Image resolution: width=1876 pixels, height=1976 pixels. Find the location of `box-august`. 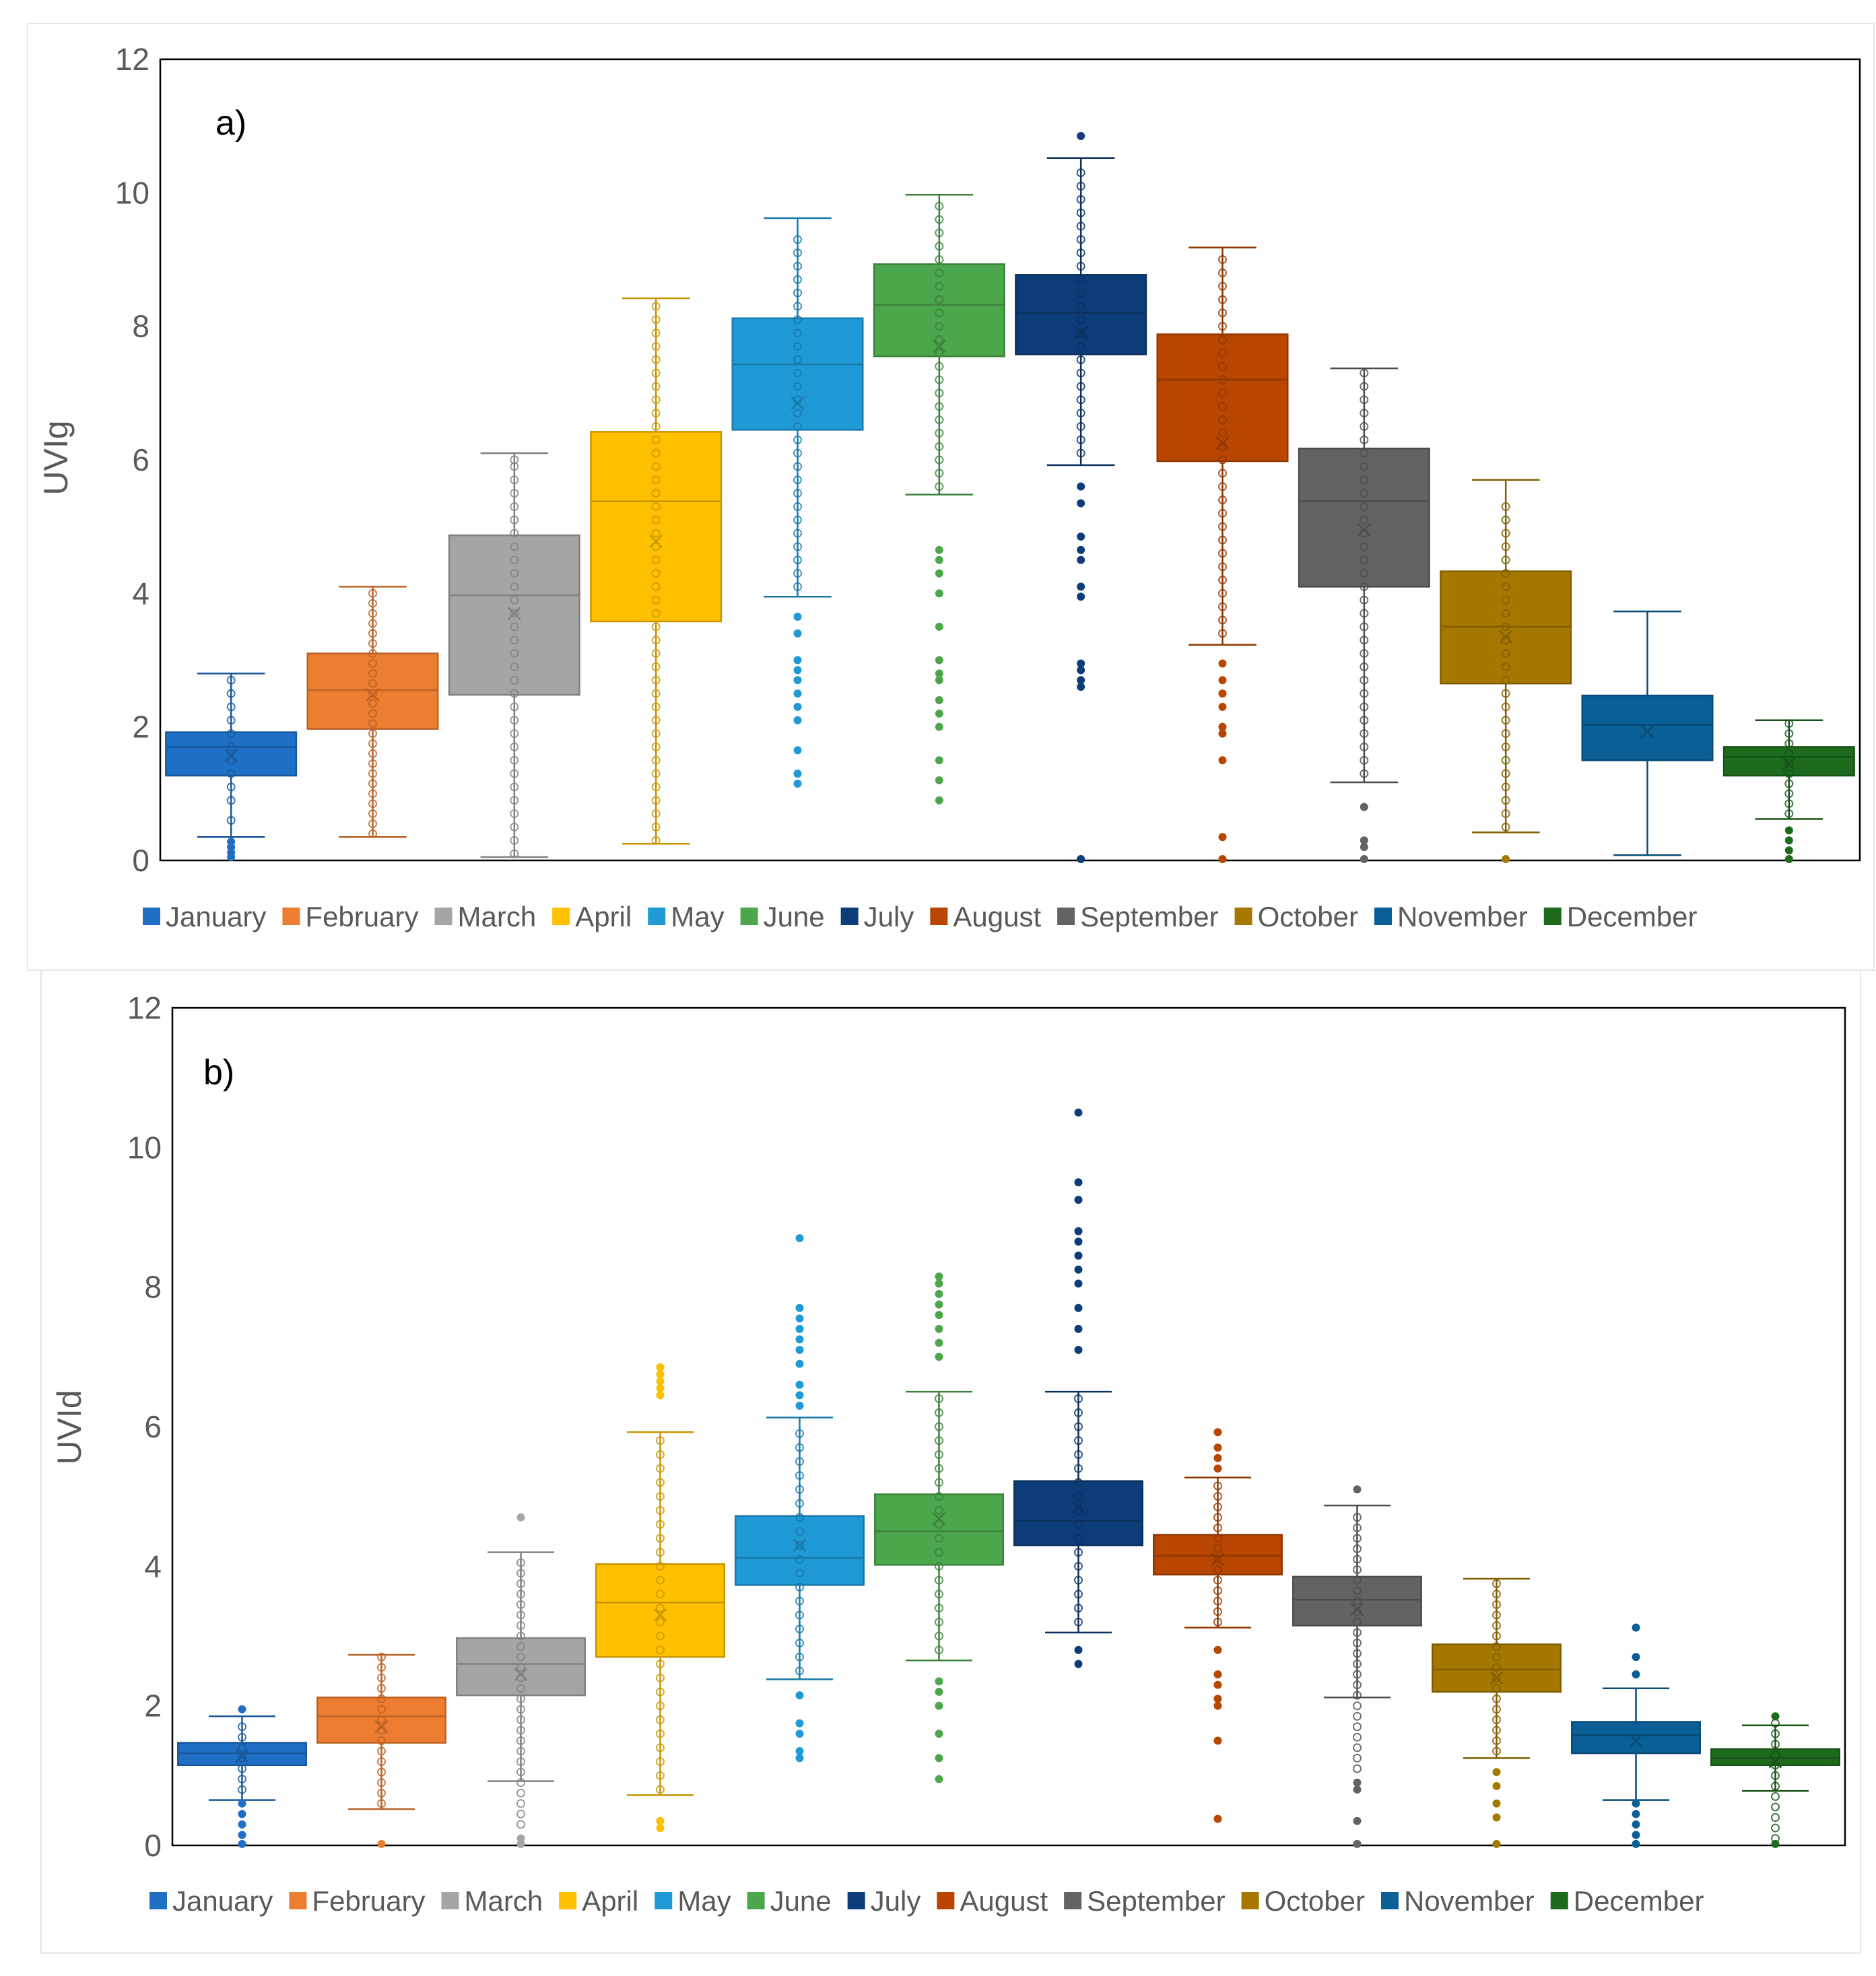

box-august is located at coordinates (1222, 555).